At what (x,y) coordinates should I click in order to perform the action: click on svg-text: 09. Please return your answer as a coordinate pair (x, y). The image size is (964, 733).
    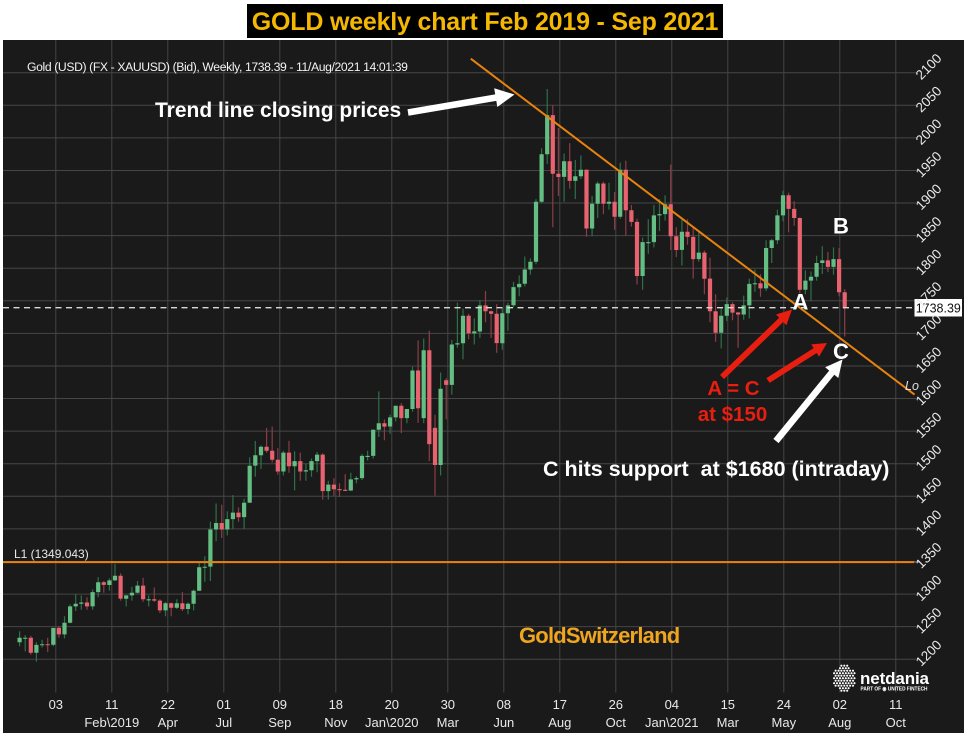
    Looking at the image, I should click on (280, 704).